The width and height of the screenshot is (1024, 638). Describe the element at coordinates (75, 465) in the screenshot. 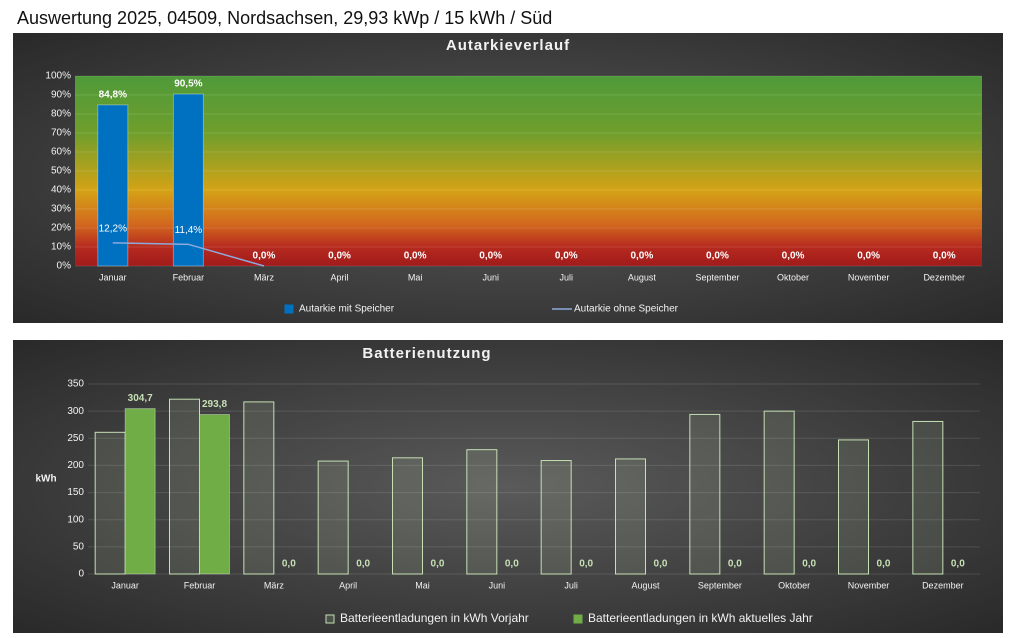

I see `y-tick-label: 200` at that location.